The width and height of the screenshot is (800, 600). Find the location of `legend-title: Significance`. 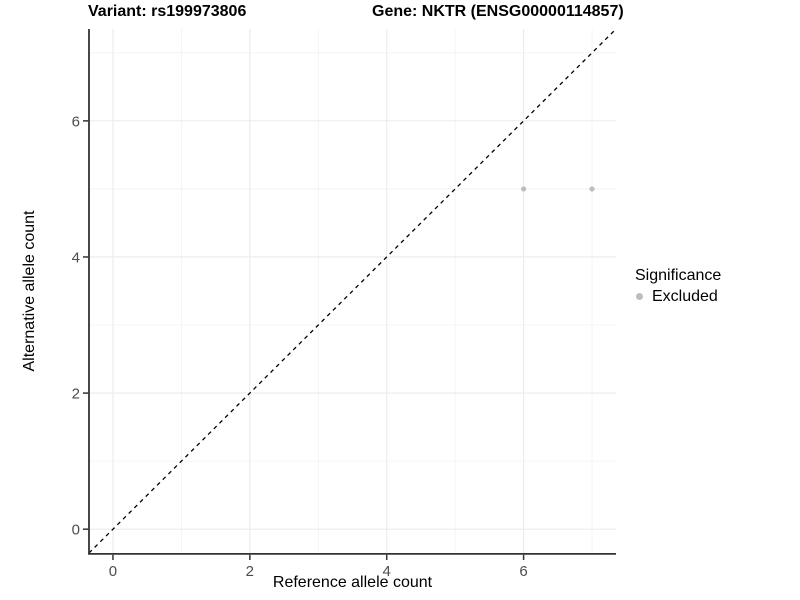

legend-title: Significance is located at coordinates (678, 275).